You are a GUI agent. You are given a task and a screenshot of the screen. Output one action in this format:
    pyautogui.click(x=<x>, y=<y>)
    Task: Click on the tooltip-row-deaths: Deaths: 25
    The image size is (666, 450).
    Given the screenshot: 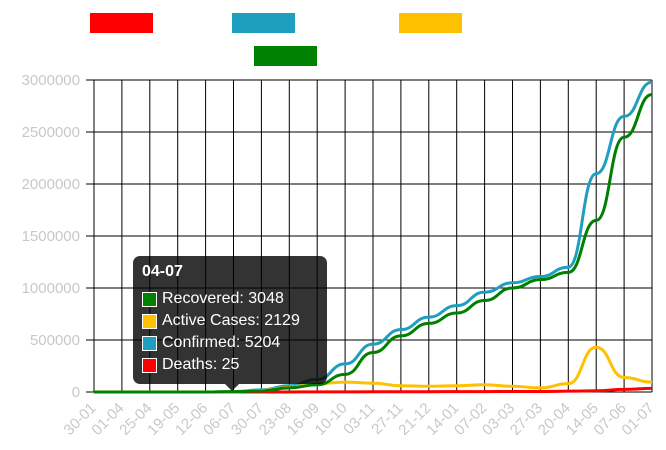 What is the action you would take?
    pyautogui.click(x=190, y=365)
    